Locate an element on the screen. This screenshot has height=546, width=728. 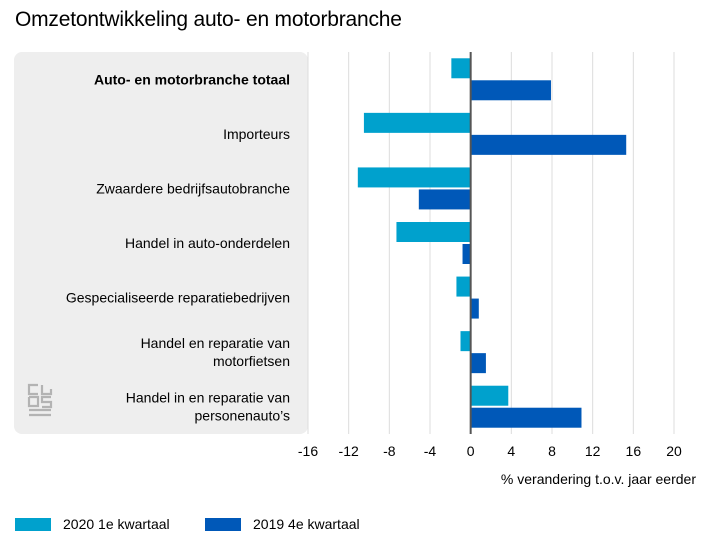
category-label-line: personenauto’s is located at coordinates (242, 416).